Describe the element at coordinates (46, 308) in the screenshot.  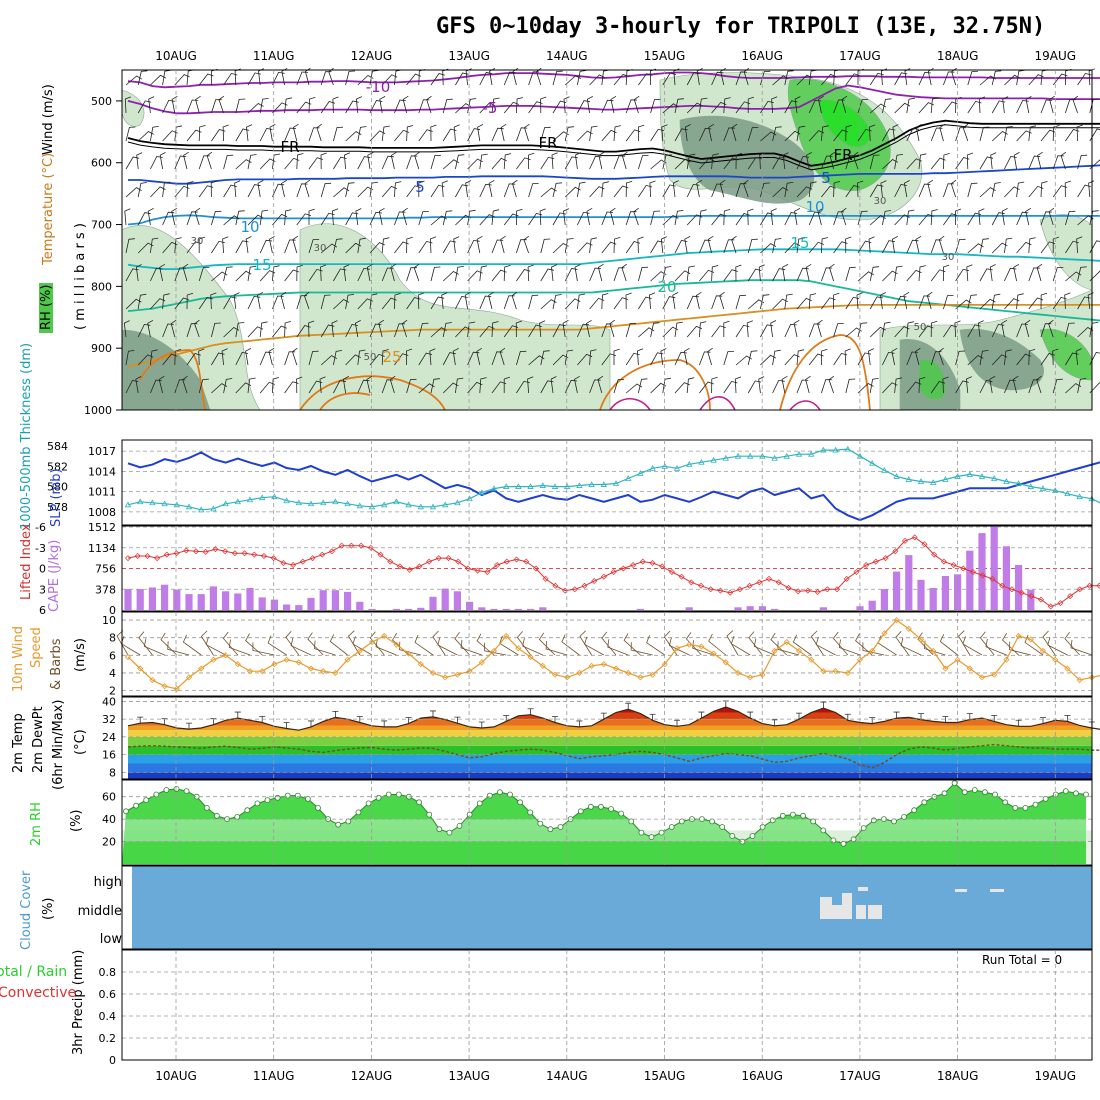
I see `rh-legend-swatch` at that location.